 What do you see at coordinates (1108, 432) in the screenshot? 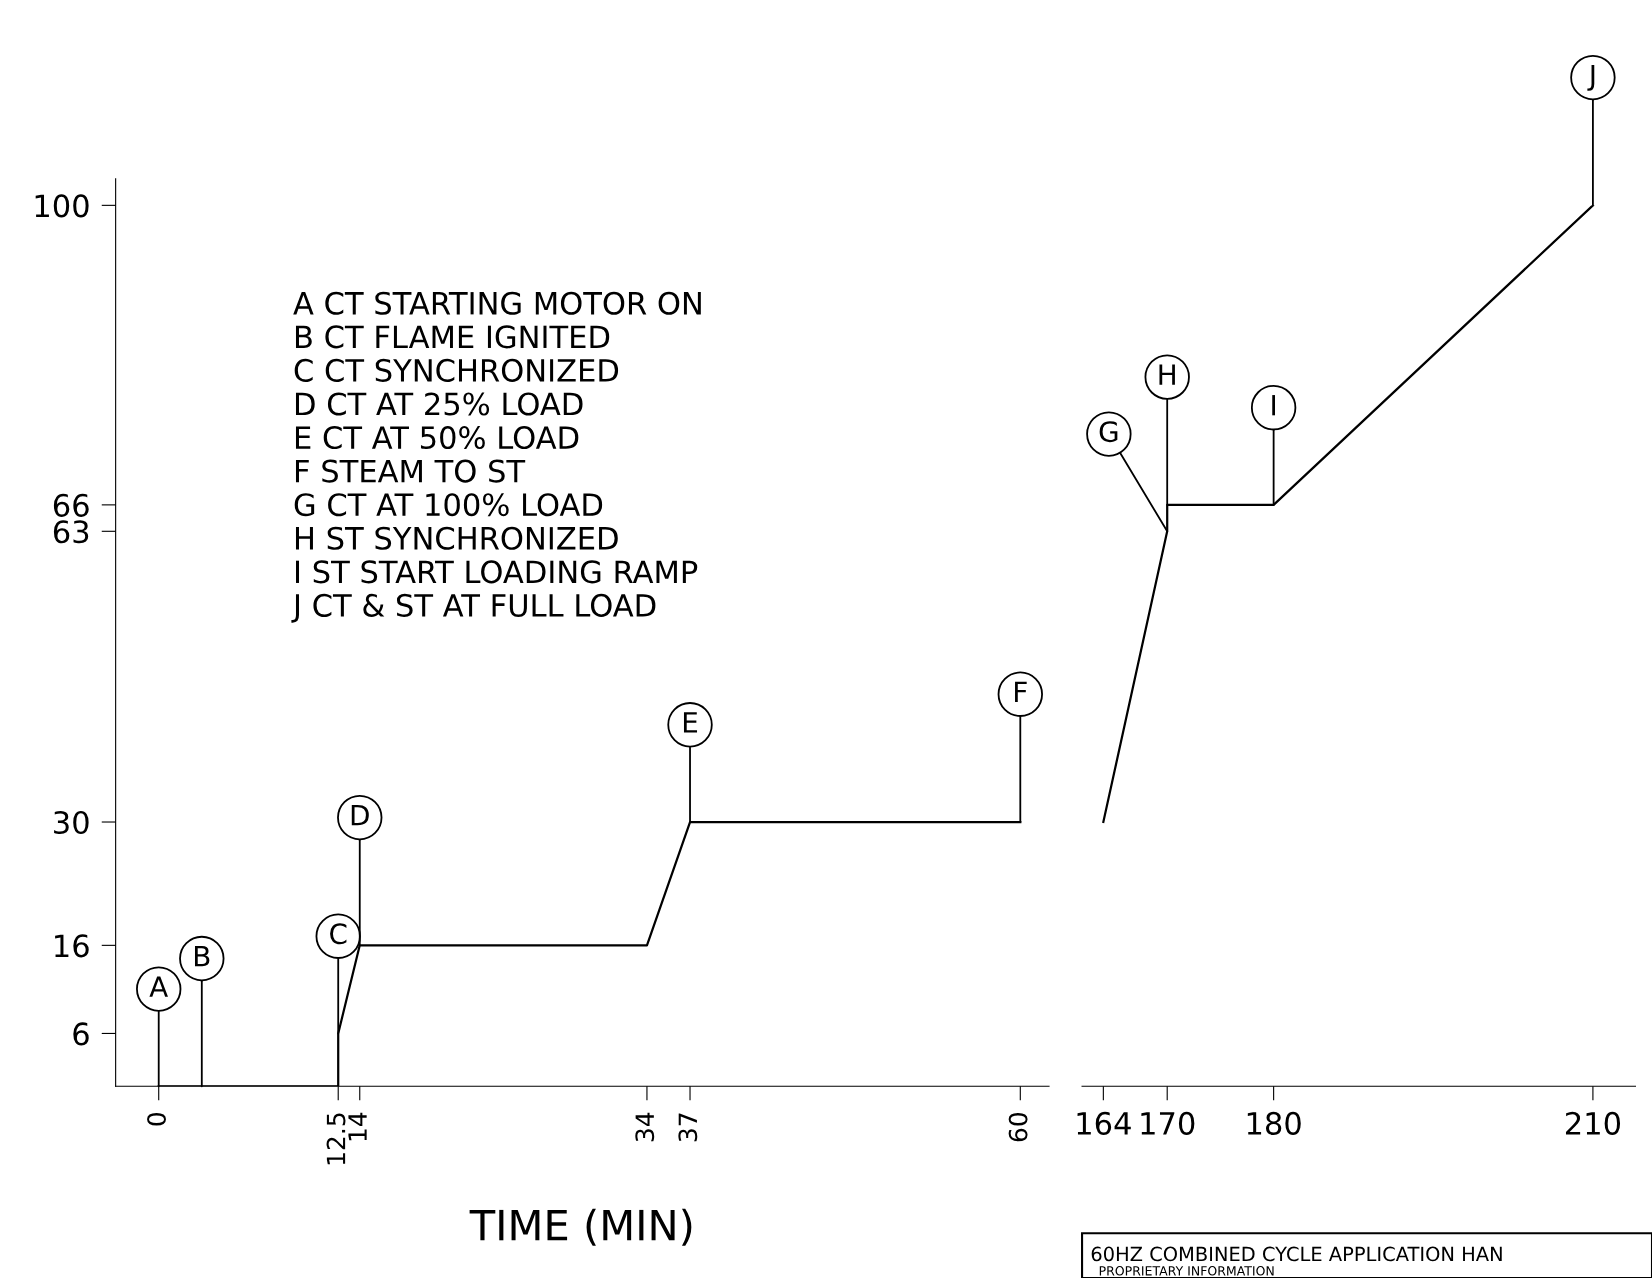
I see `annotation: G` at bounding box center [1108, 432].